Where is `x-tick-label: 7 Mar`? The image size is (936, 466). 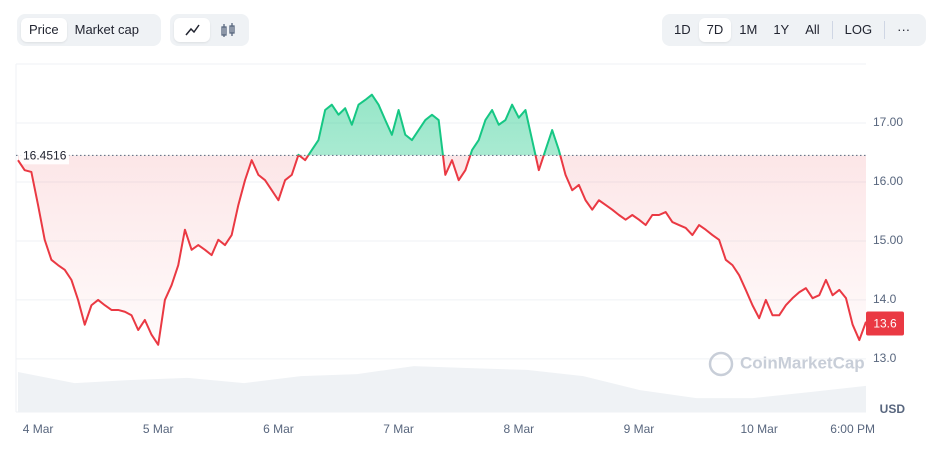 x-tick-label: 7 Mar is located at coordinates (398, 429).